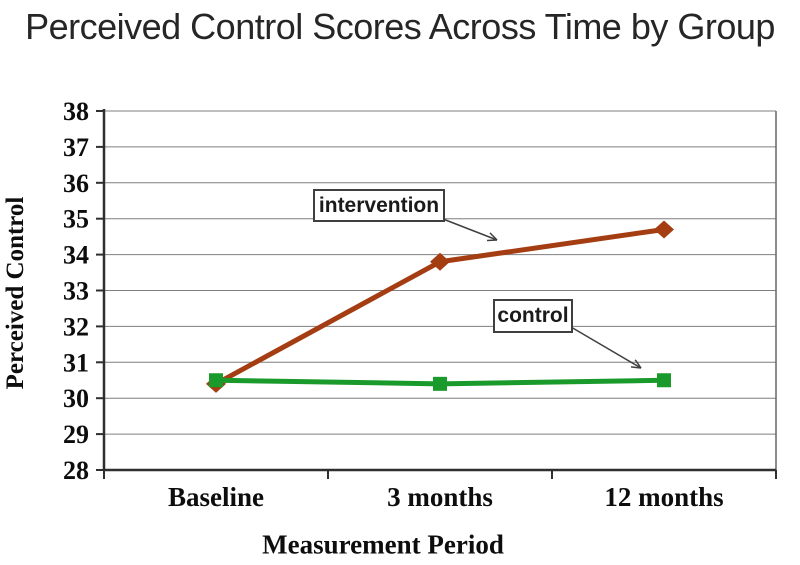 The height and width of the screenshot is (565, 800). What do you see at coordinates (76, 470) in the screenshot?
I see `y-tick-label: 28` at bounding box center [76, 470].